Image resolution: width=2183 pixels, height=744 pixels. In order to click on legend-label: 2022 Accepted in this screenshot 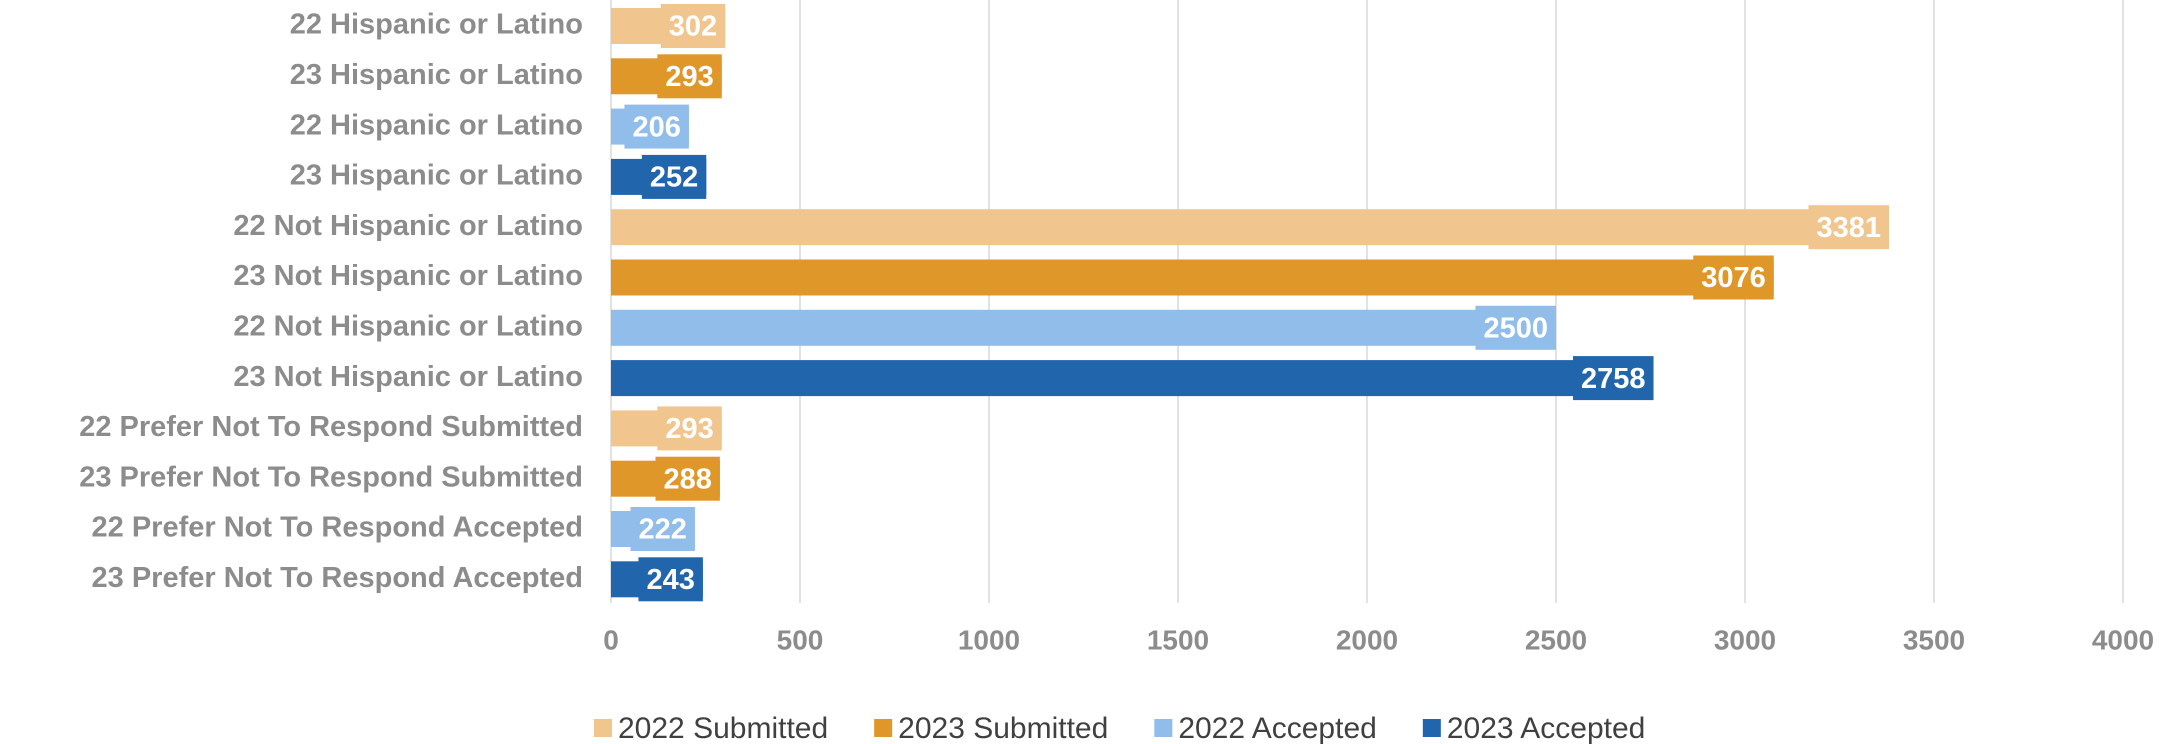, I will do `click(1277, 728)`.